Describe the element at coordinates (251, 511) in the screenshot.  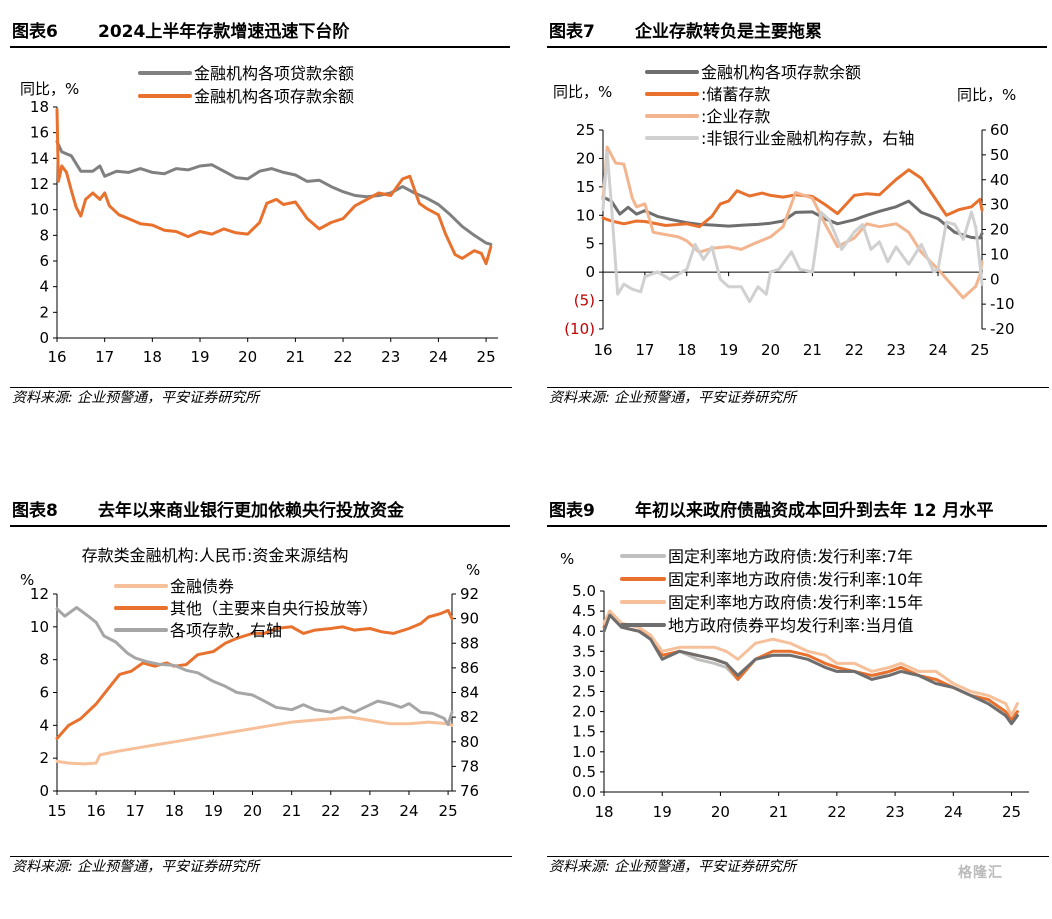
I see `figure-title: 去年以来商业银行更加依赖央行投放资金` at that location.